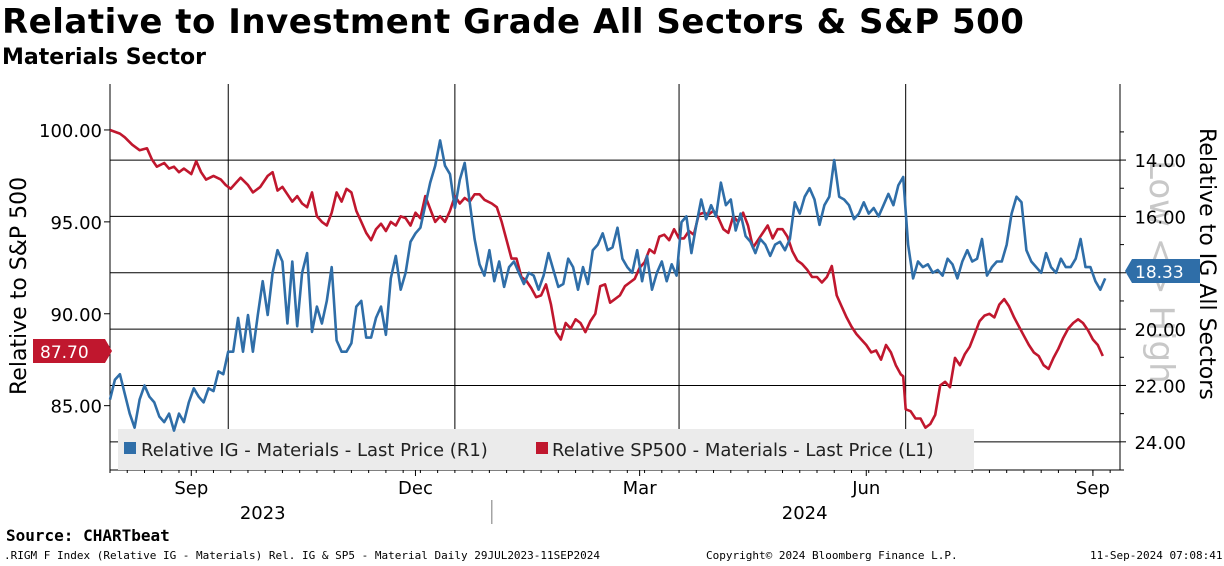 The width and height of the screenshot is (1224, 566). What do you see at coordinates (865, 488) in the screenshot?
I see `x-tick-label-month: Jun` at bounding box center [865, 488].